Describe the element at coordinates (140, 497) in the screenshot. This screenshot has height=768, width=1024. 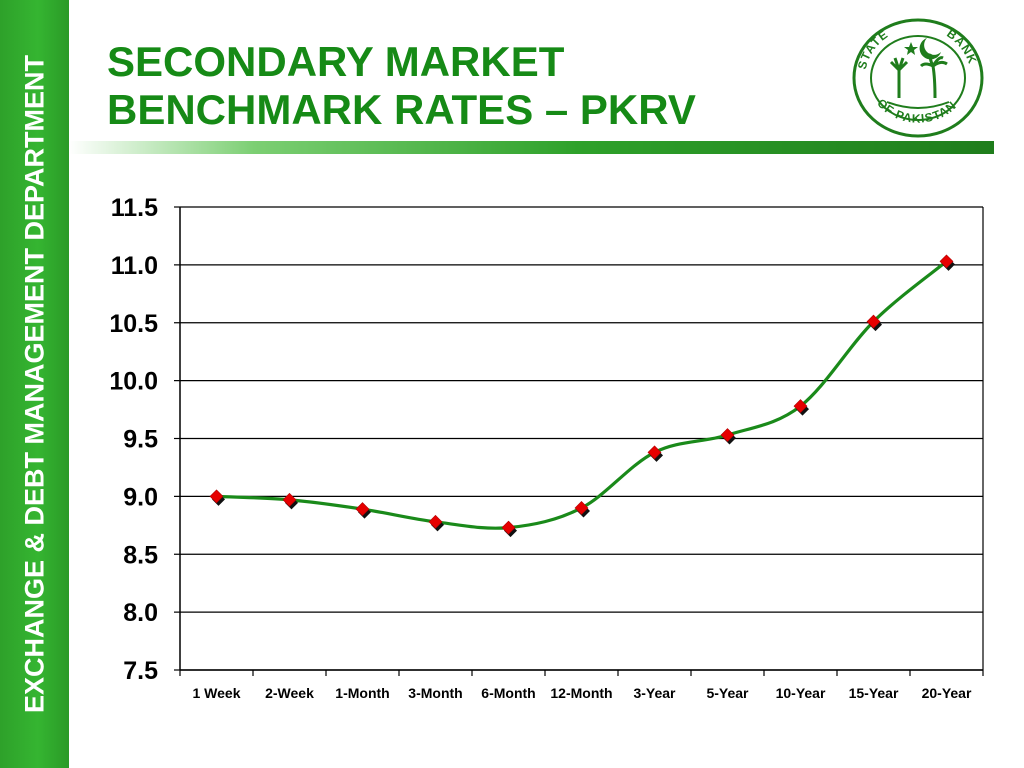
I see `y-tick-label: 9.0` at that location.